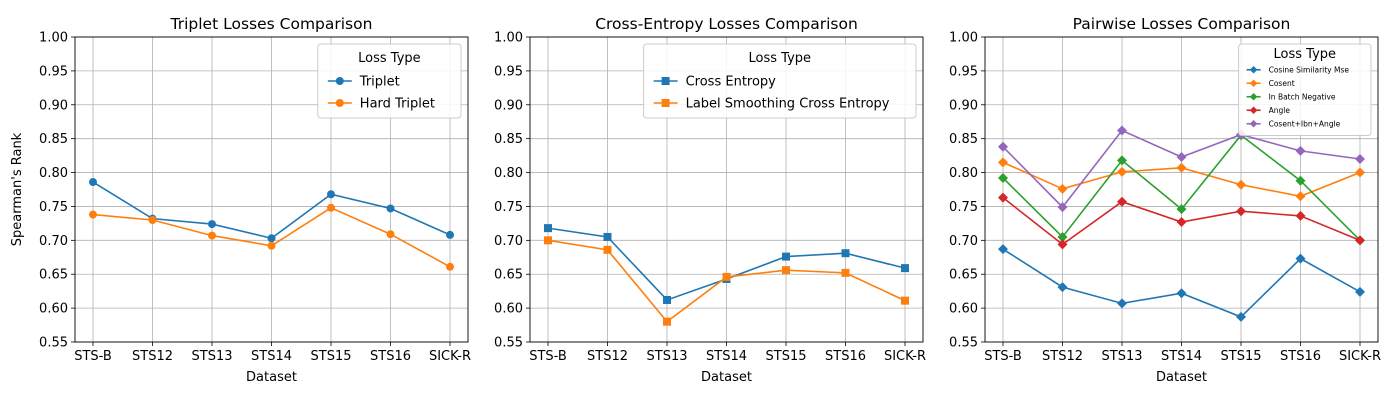  What do you see at coordinates (1282, 83) in the screenshot?
I see `legend-label: Cosent` at bounding box center [1282, 83].